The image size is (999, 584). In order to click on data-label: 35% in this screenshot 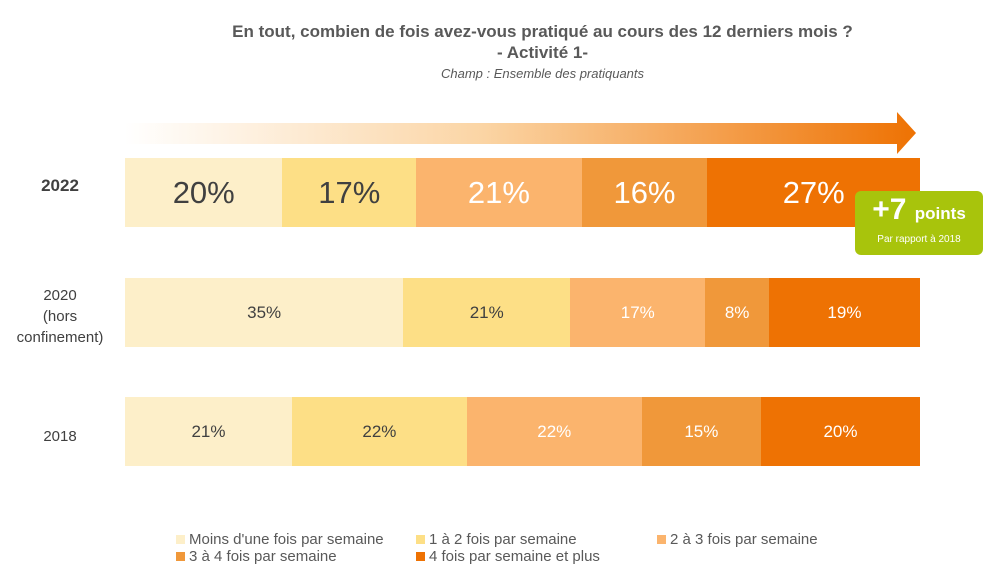, I will do `click(264, 312)`.